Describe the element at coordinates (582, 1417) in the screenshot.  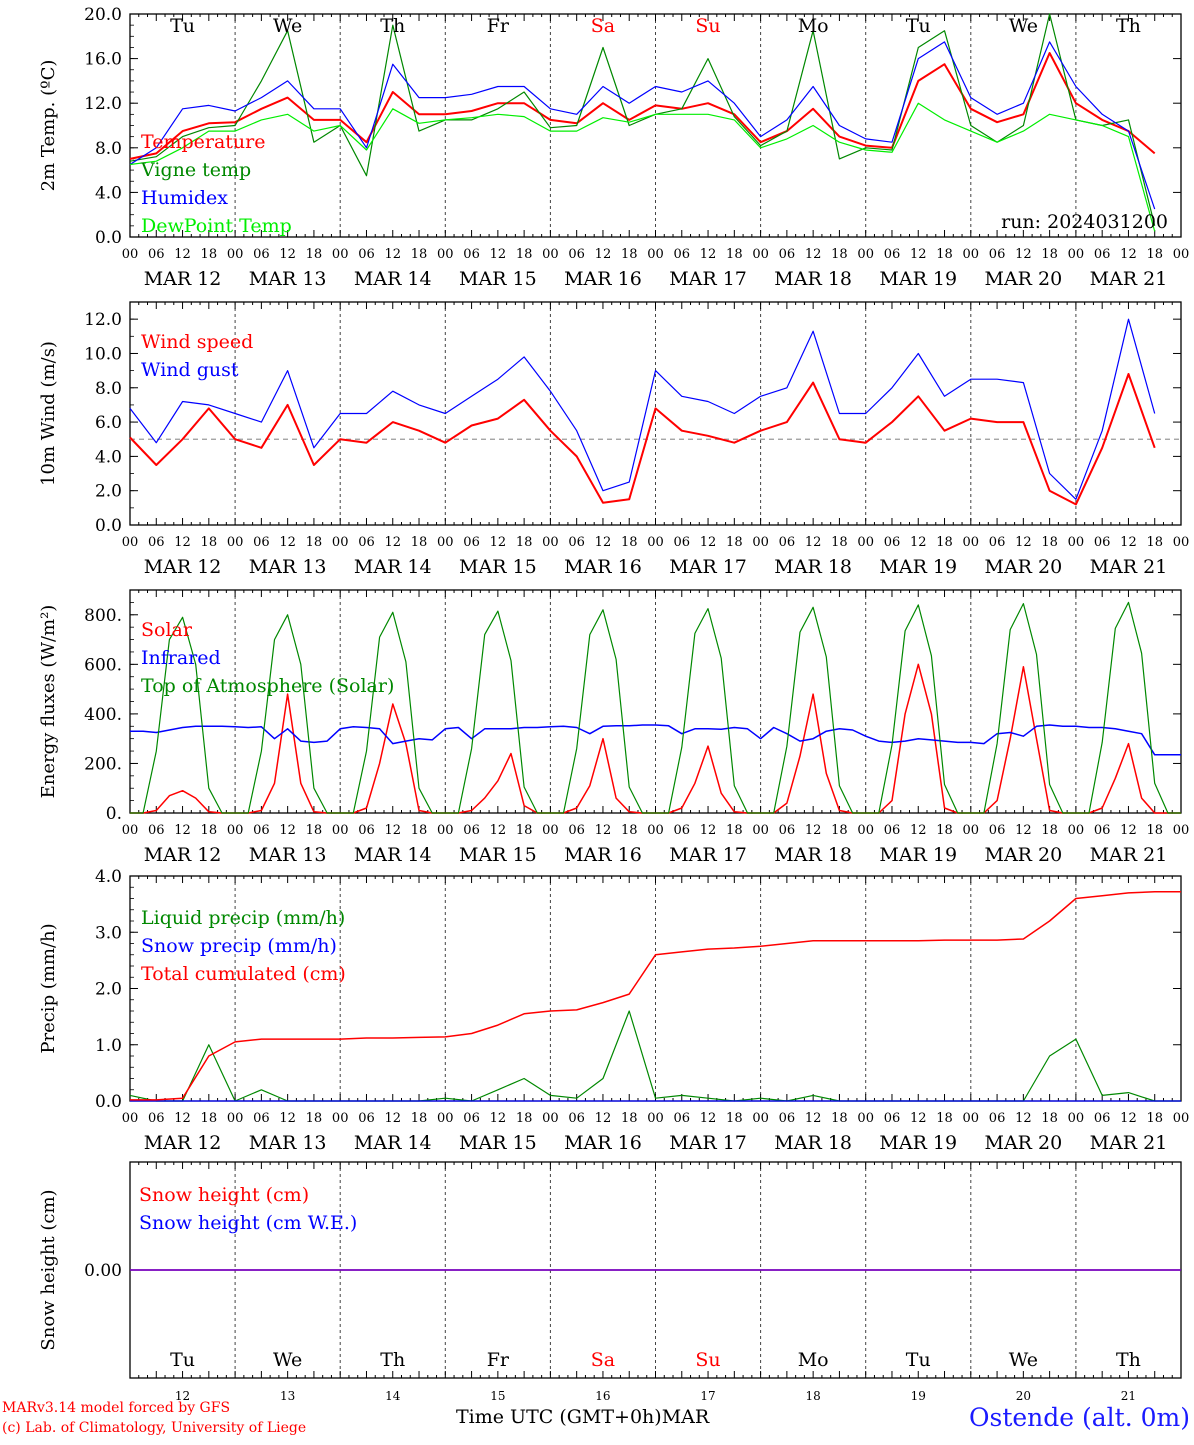
I see `x-axis-title: Time UTC (GMT+0h)MAR` at that location.